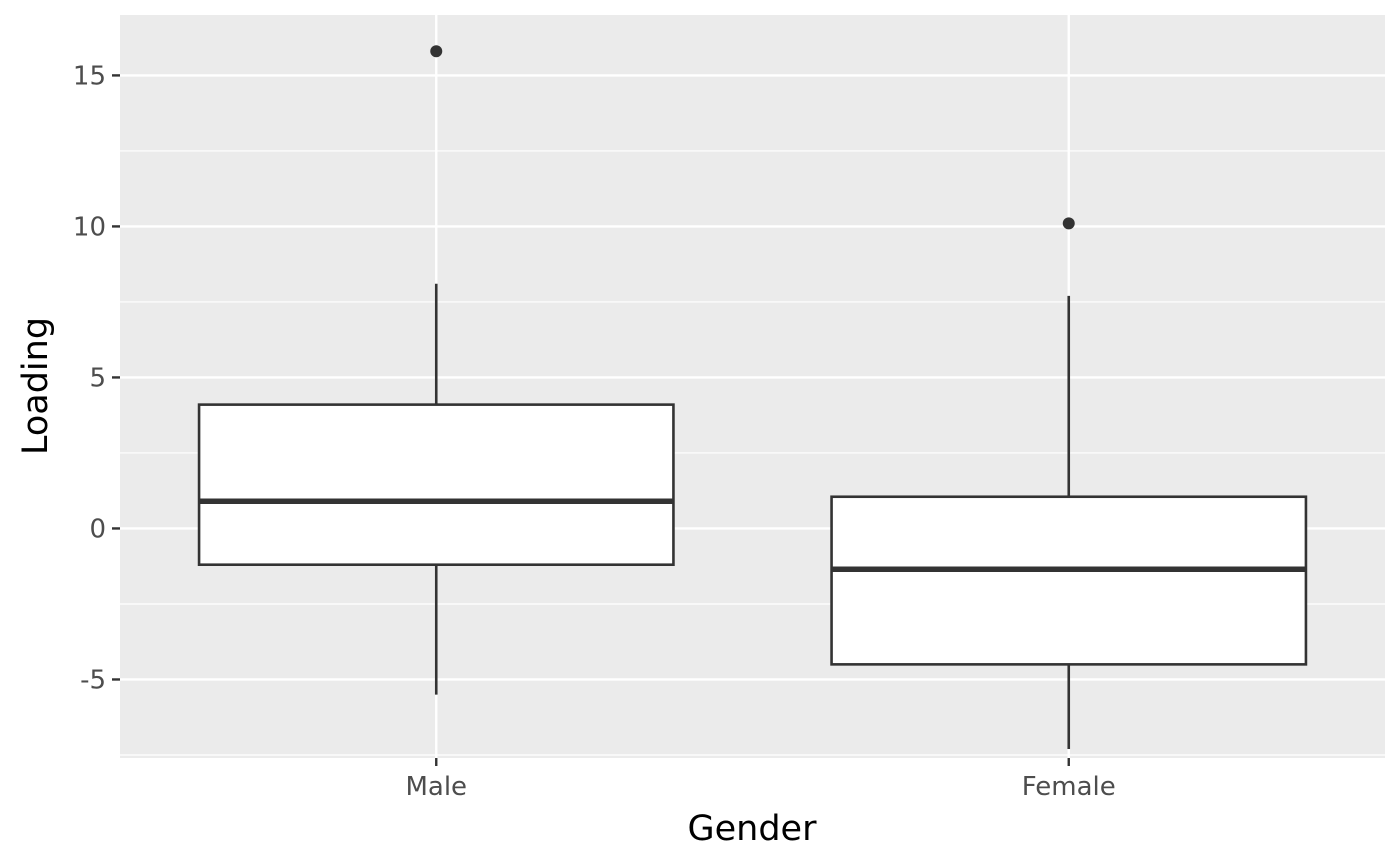 The height and width of the screenshot is (865, 1400). What do you see at coordinates (89, 227) in the screenshot?
I see `y-tick-label: 10` at bounding box center [89, 227].